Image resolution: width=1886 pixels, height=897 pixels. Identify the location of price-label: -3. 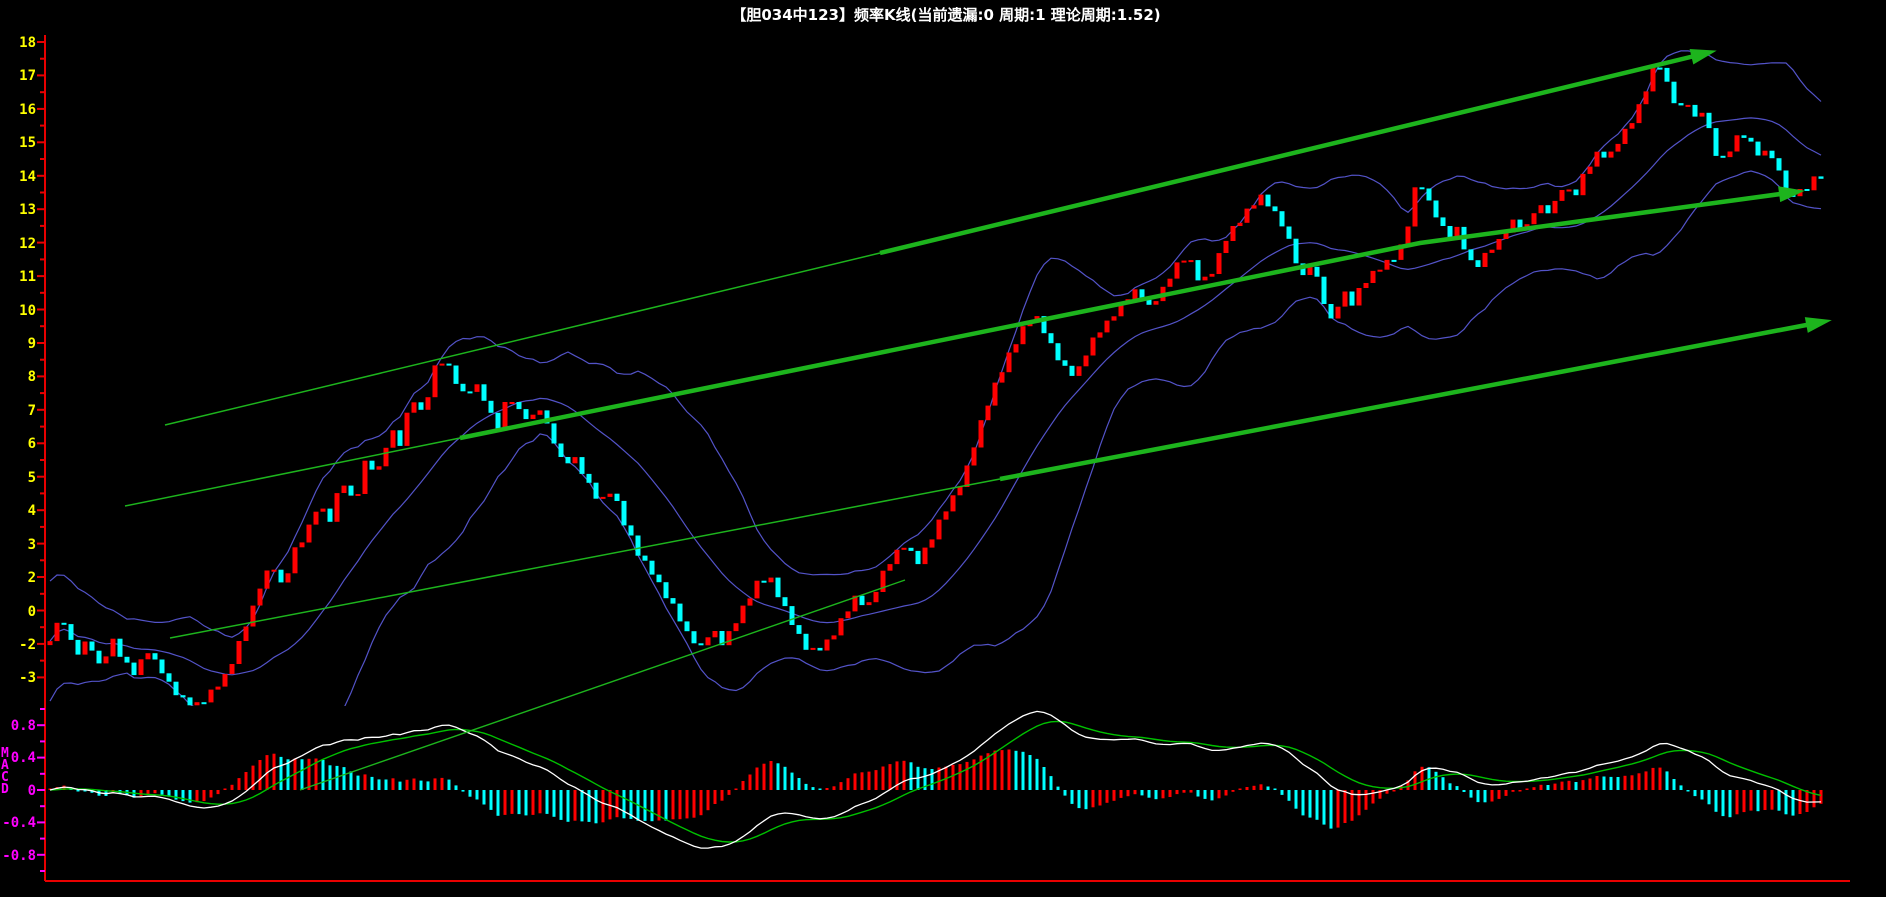
(27, 678).